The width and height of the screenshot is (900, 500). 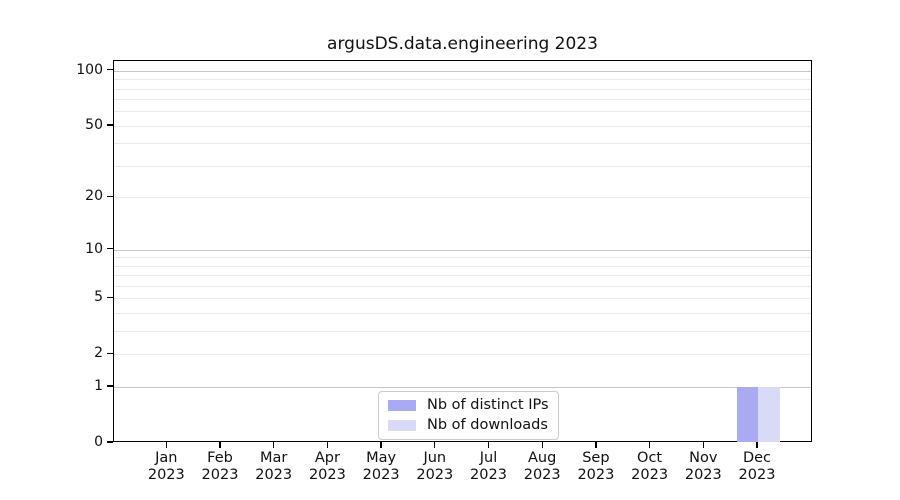 What do you see at coordinates (703, 458) in the screenshot?
I see `x-tick-month: Nov` at bounding box center [703, 458].